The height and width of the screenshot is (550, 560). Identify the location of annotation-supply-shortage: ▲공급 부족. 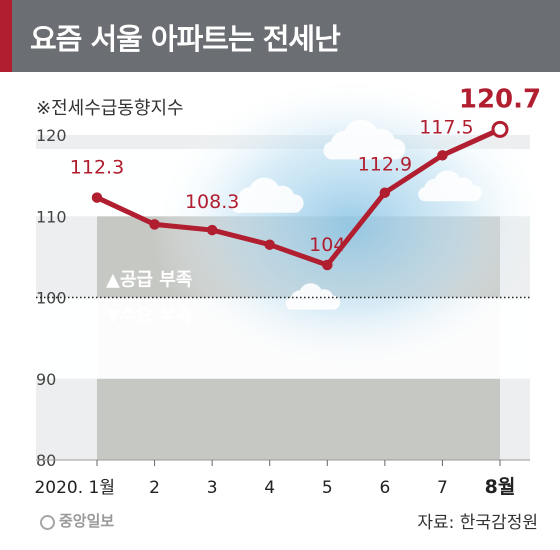
(149, 280).